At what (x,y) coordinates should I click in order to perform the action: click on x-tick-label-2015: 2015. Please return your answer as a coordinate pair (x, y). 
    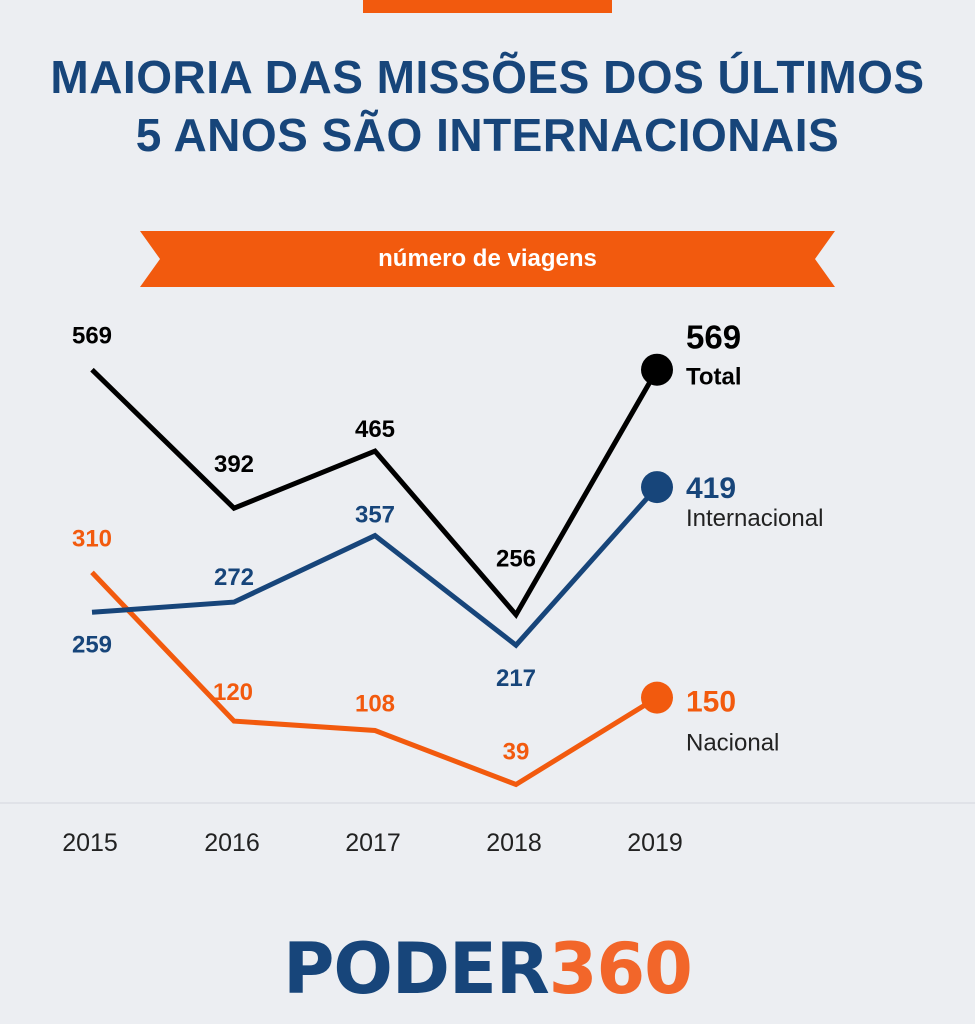
    Looking at the image, I should click on (90, 843).